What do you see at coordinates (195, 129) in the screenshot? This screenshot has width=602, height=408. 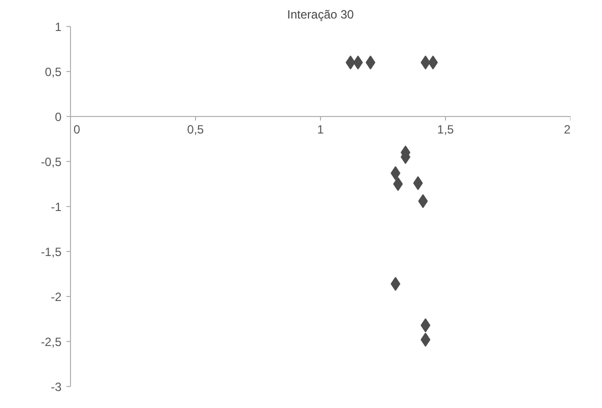 I see `x-tick-label: 0,5` at bounding box center [195, 129].